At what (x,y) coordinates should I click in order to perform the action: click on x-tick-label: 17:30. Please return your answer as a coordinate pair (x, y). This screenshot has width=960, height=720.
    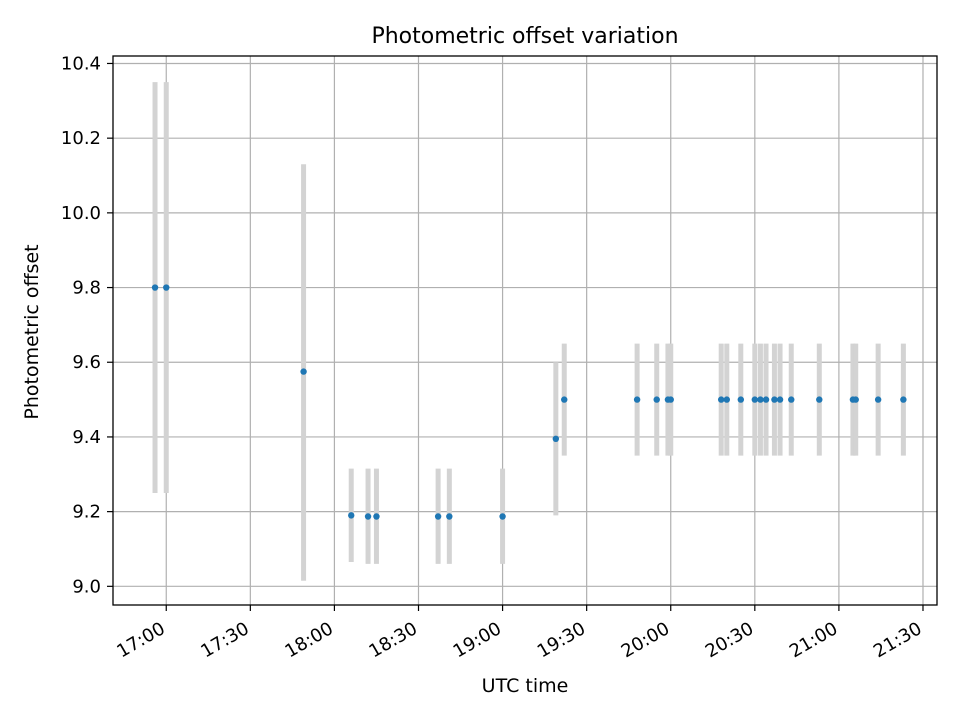
    Looking at the image, I should click on (224, 640).